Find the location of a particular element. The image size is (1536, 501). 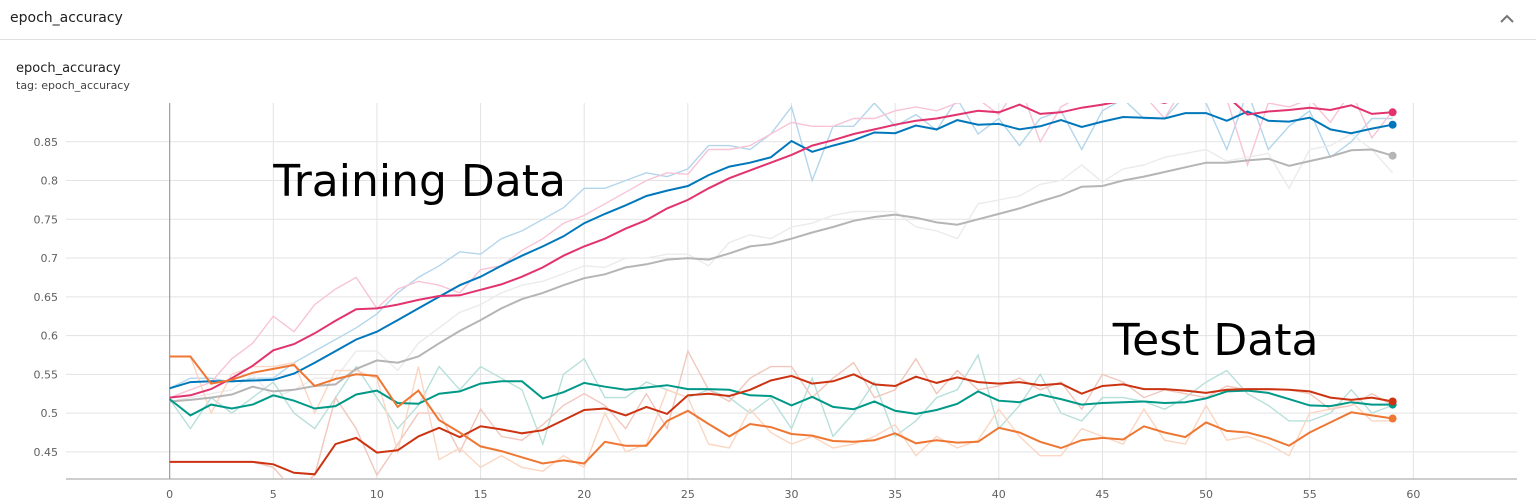

card-header: epoch_accuracy is located at coordinates (768, 20).